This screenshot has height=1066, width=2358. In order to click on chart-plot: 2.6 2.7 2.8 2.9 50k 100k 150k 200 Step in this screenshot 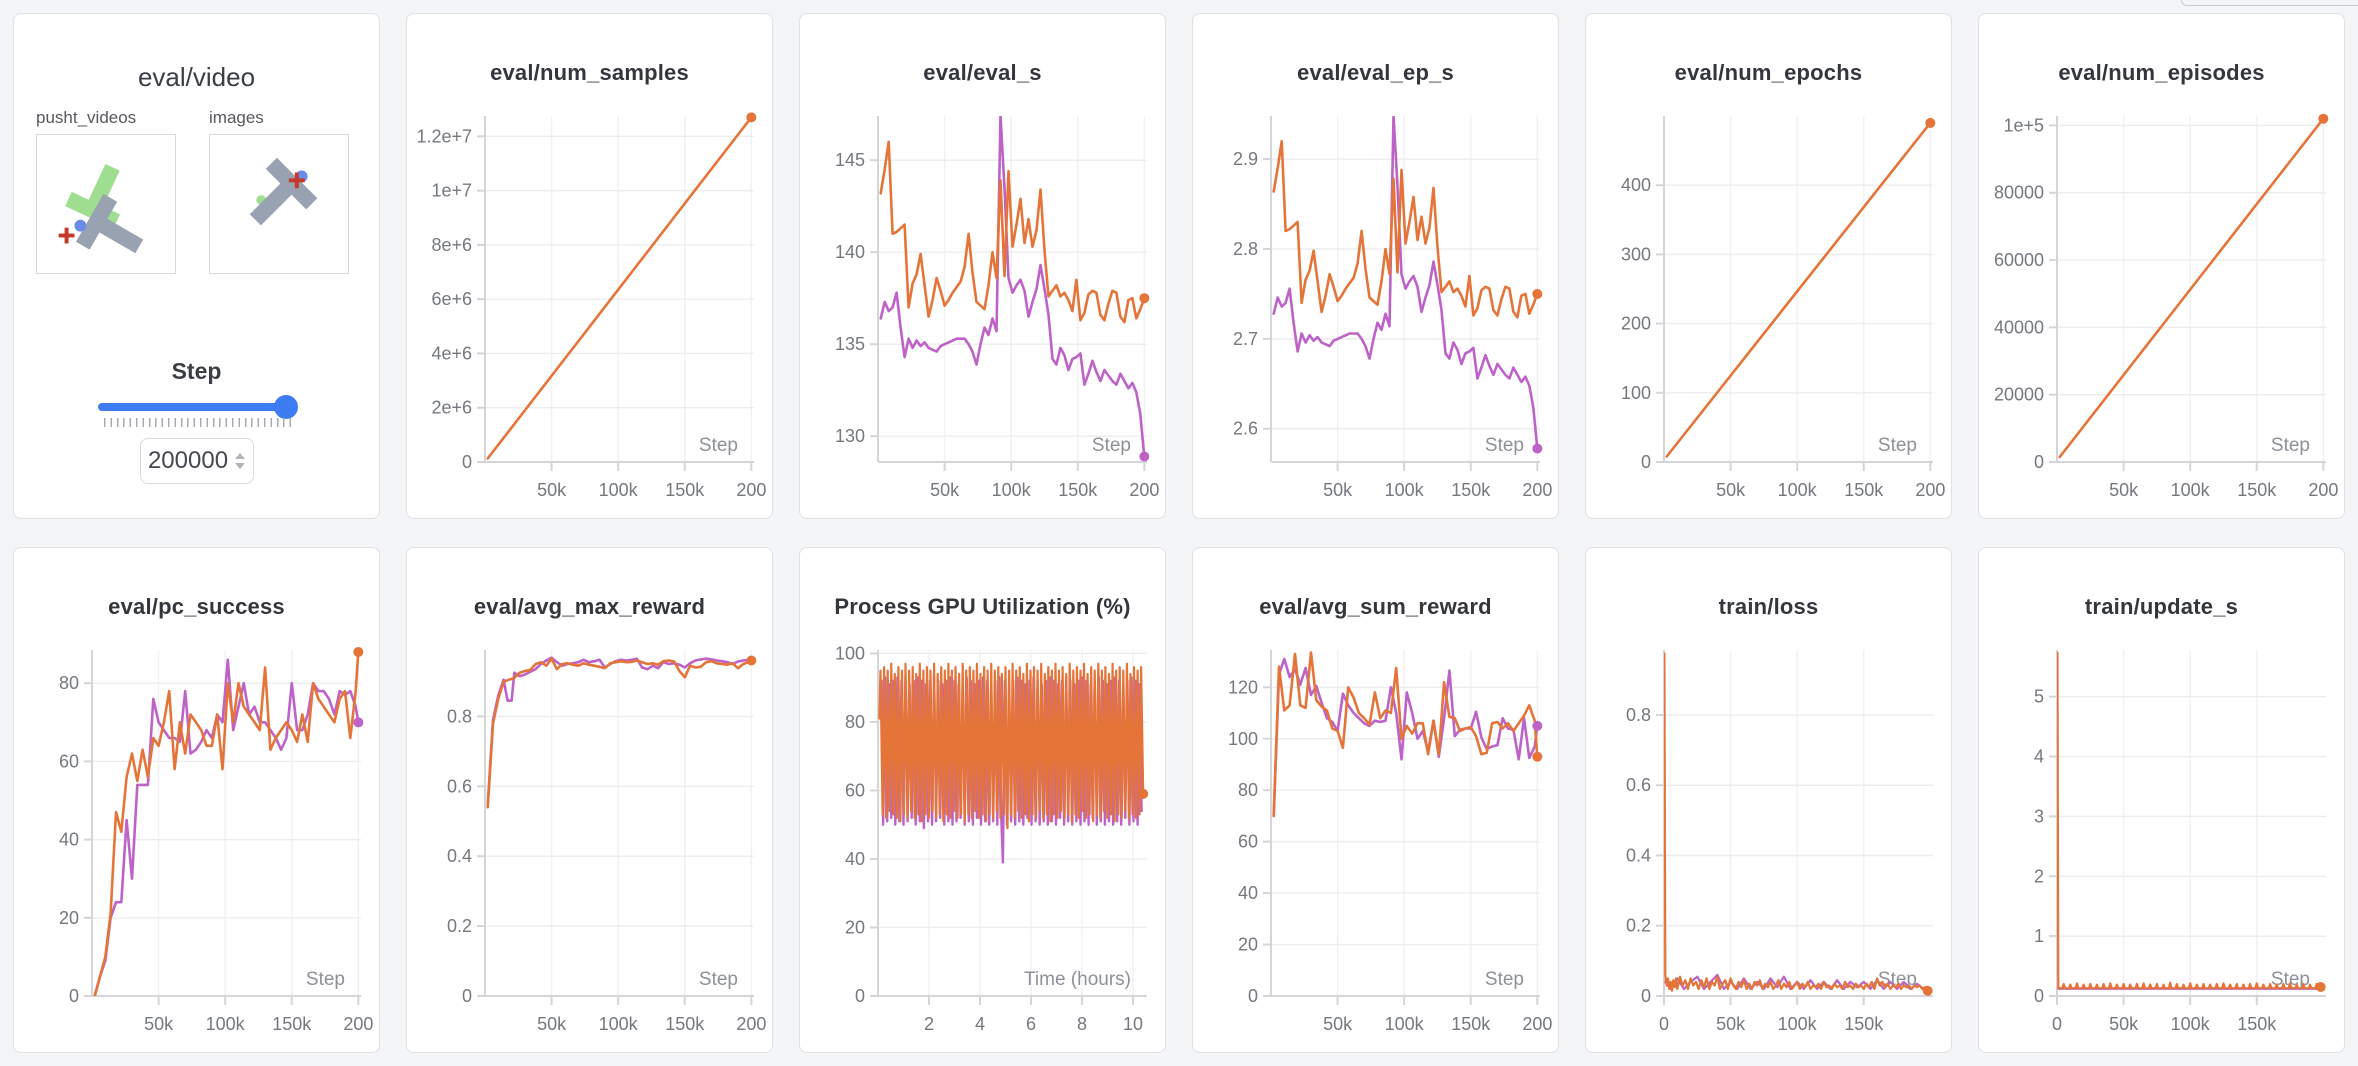, I will do `click(1376, 266)`.